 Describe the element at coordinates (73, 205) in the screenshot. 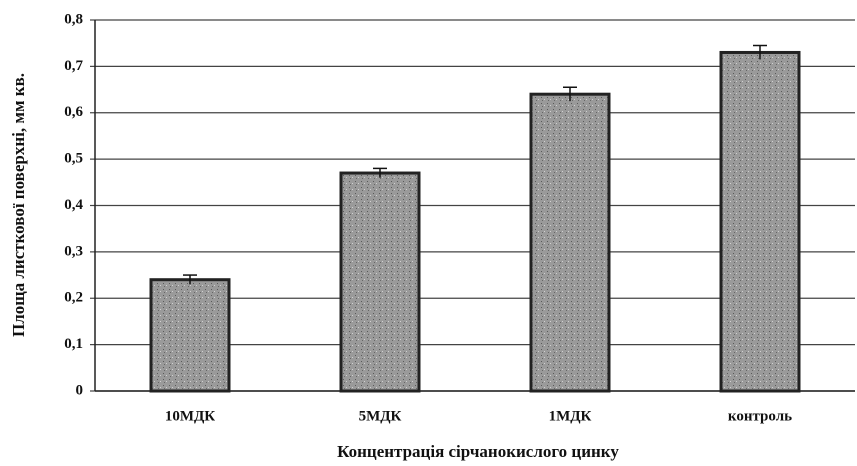

I see `y-tick-label: 0,4` at that location.